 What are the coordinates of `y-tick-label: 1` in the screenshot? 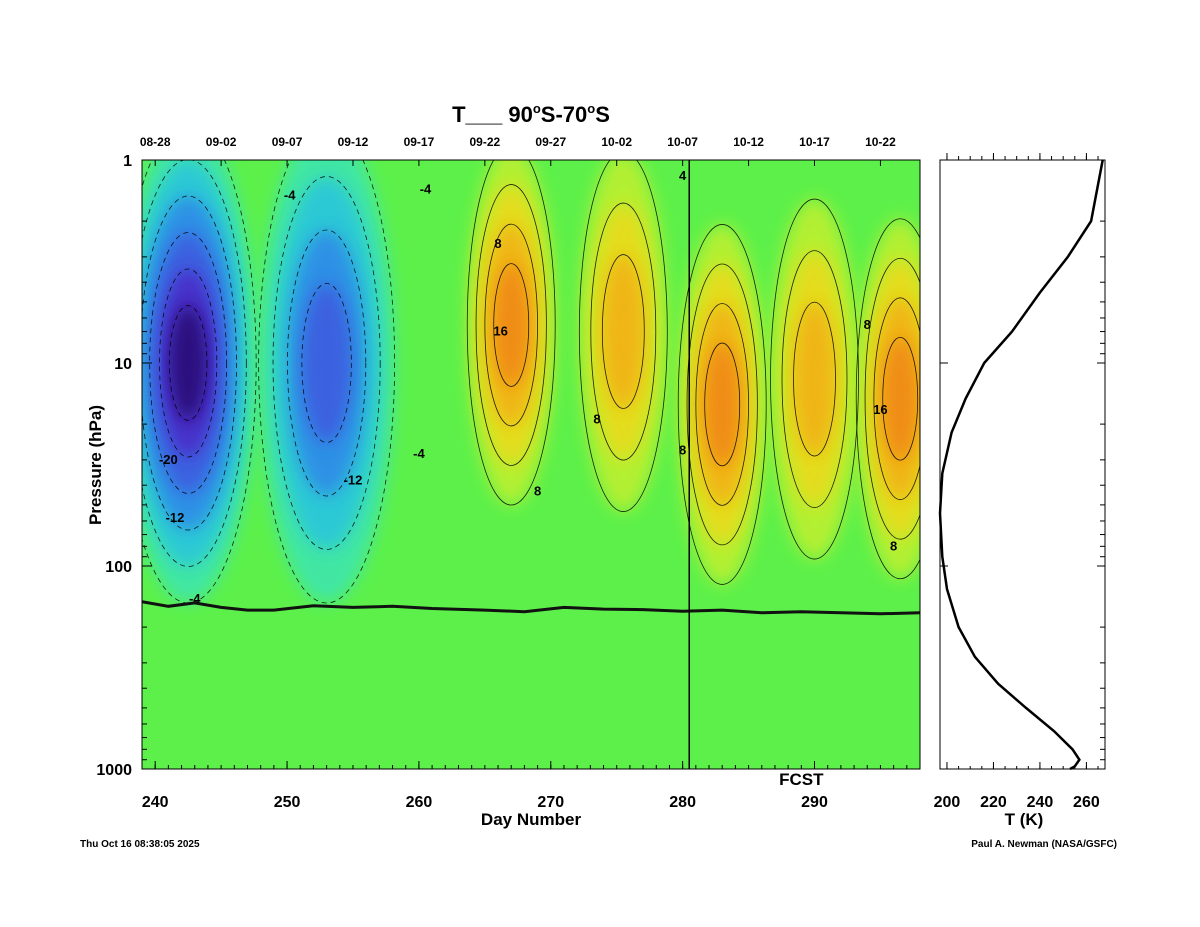 It's located at (127, 161).